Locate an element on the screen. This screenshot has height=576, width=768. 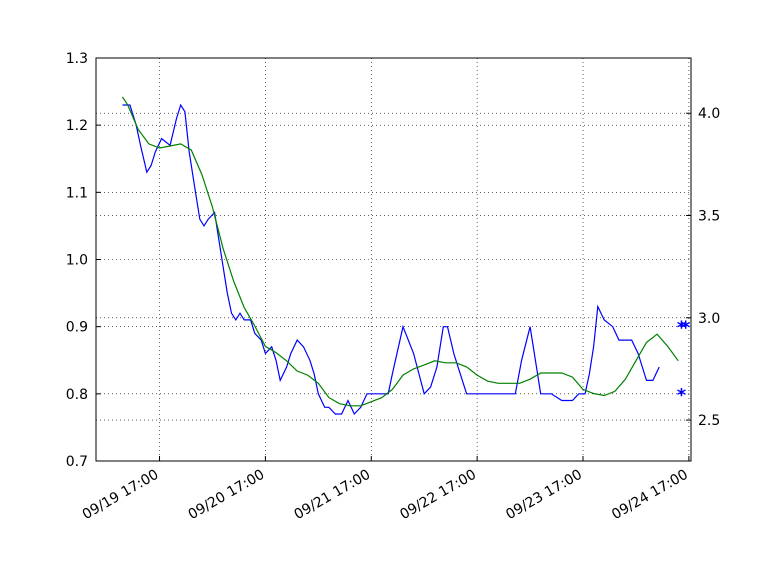
x-tick-label: 09/22 17:00 is located at coordinates (438, 495).